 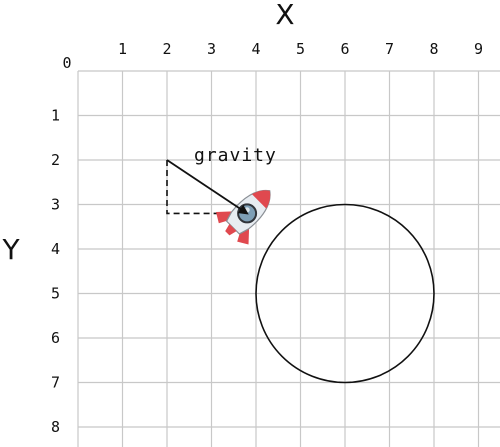 What do you see at coordinates (55, 160) in the screenshot?
I see `y-tick-label: 2` at bounding box center [55, 160].